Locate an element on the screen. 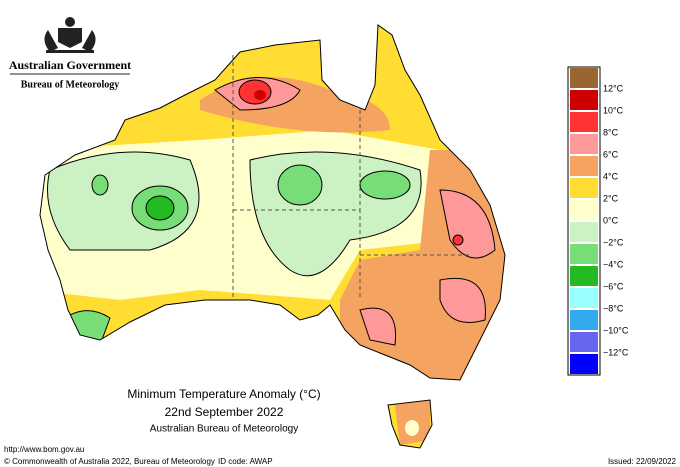  legend-label: −2°C is located at coordinates (613, 242).